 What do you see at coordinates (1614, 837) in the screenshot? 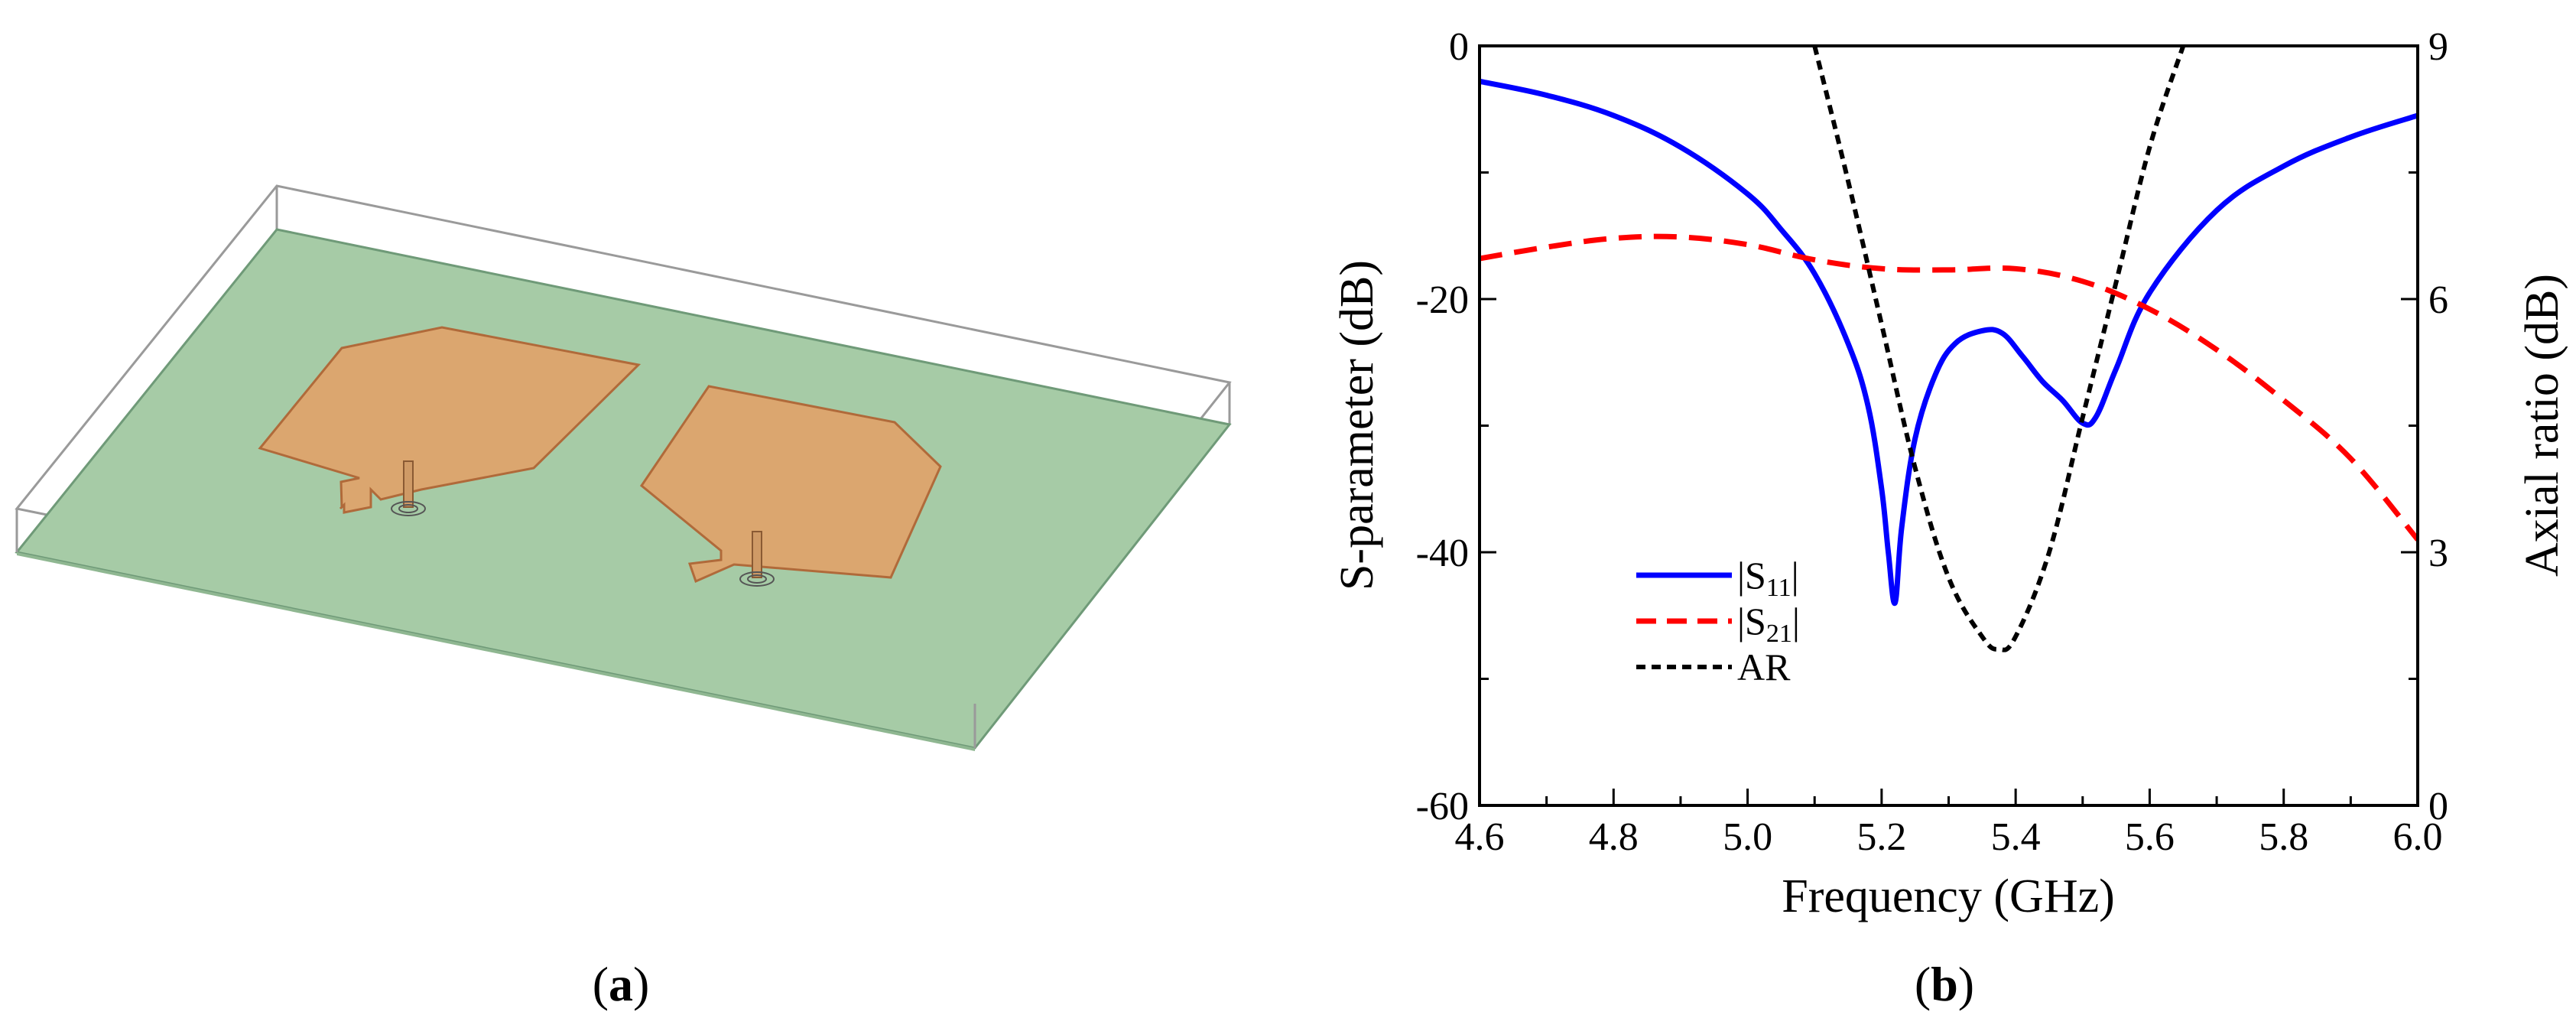
I see `x-tick-label: 4.8` at bounding box center [1614, 837].